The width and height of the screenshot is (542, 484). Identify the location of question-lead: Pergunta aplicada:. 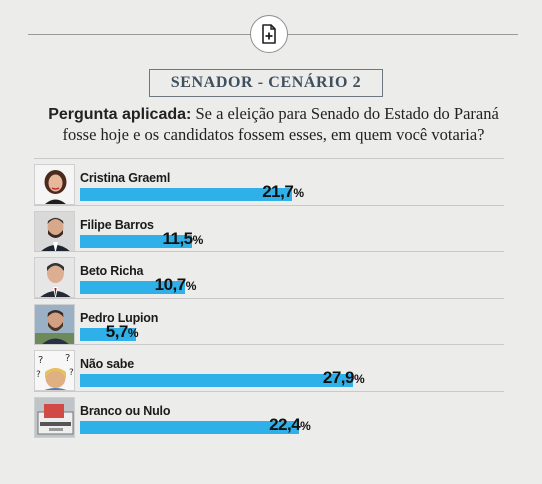
(120, 114).